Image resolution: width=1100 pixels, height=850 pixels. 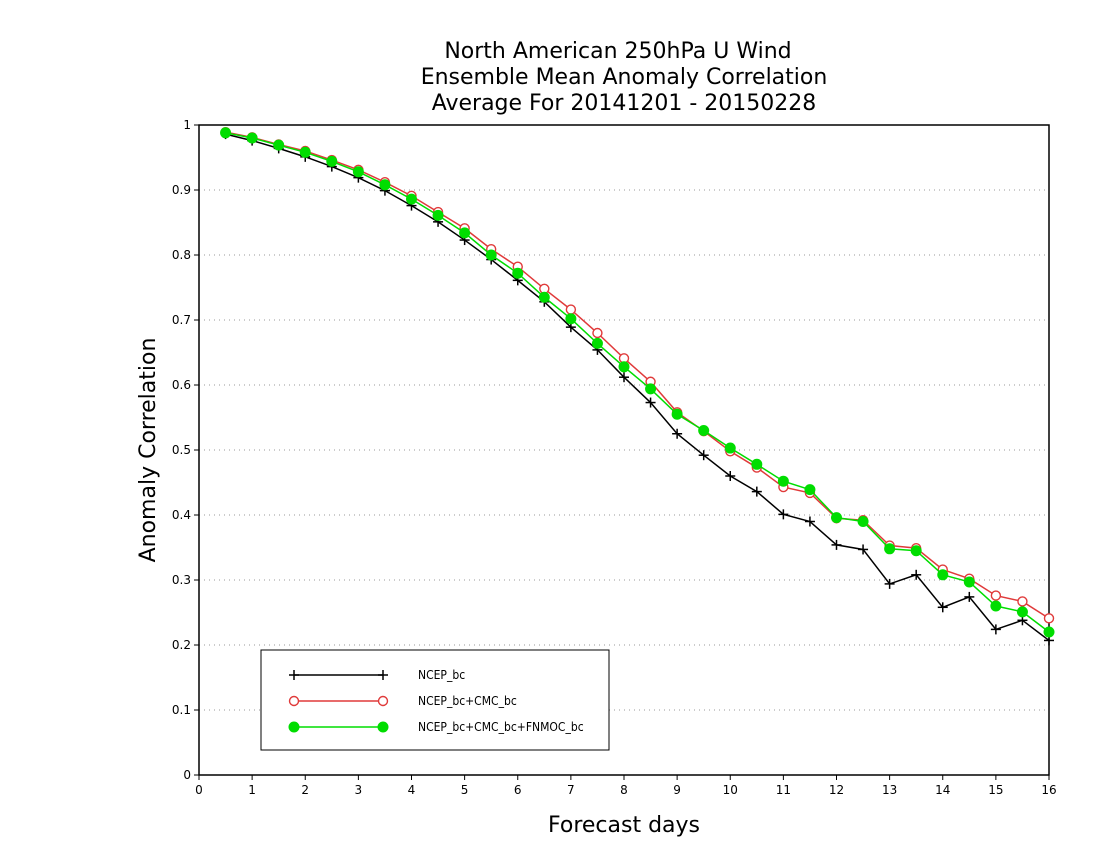 What do you see at coordinates (501, 727) in the screenshot?
I see `legend-label: NCEP_bc+CMC_bc+FNMOC_bc` at bounding box center [501, 727].